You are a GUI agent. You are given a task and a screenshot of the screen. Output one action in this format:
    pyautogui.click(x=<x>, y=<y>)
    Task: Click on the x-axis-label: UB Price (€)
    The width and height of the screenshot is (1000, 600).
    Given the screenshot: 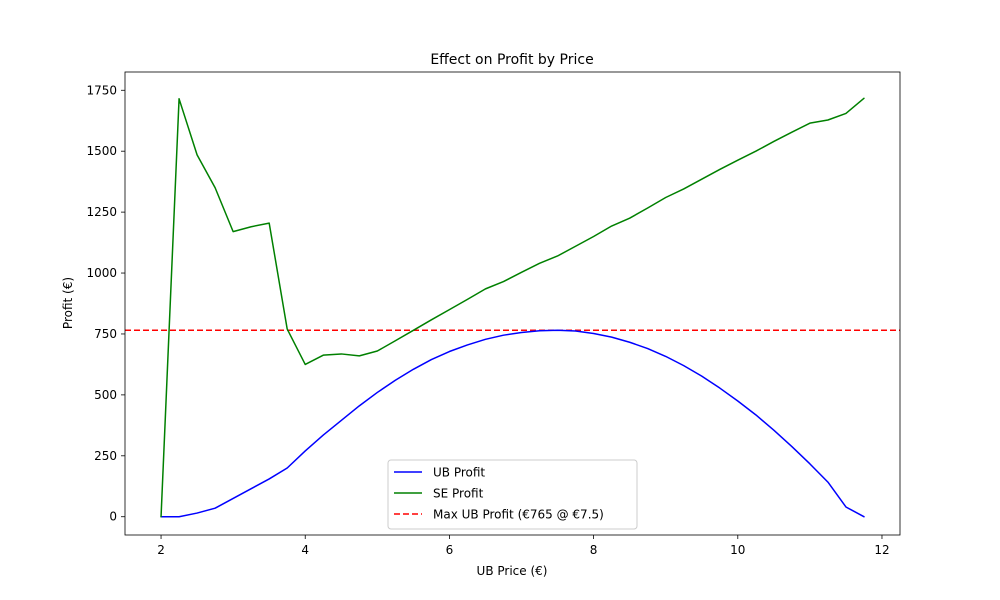 What is the action you would take?
    pyautogui.click(x=512, y=571)
    